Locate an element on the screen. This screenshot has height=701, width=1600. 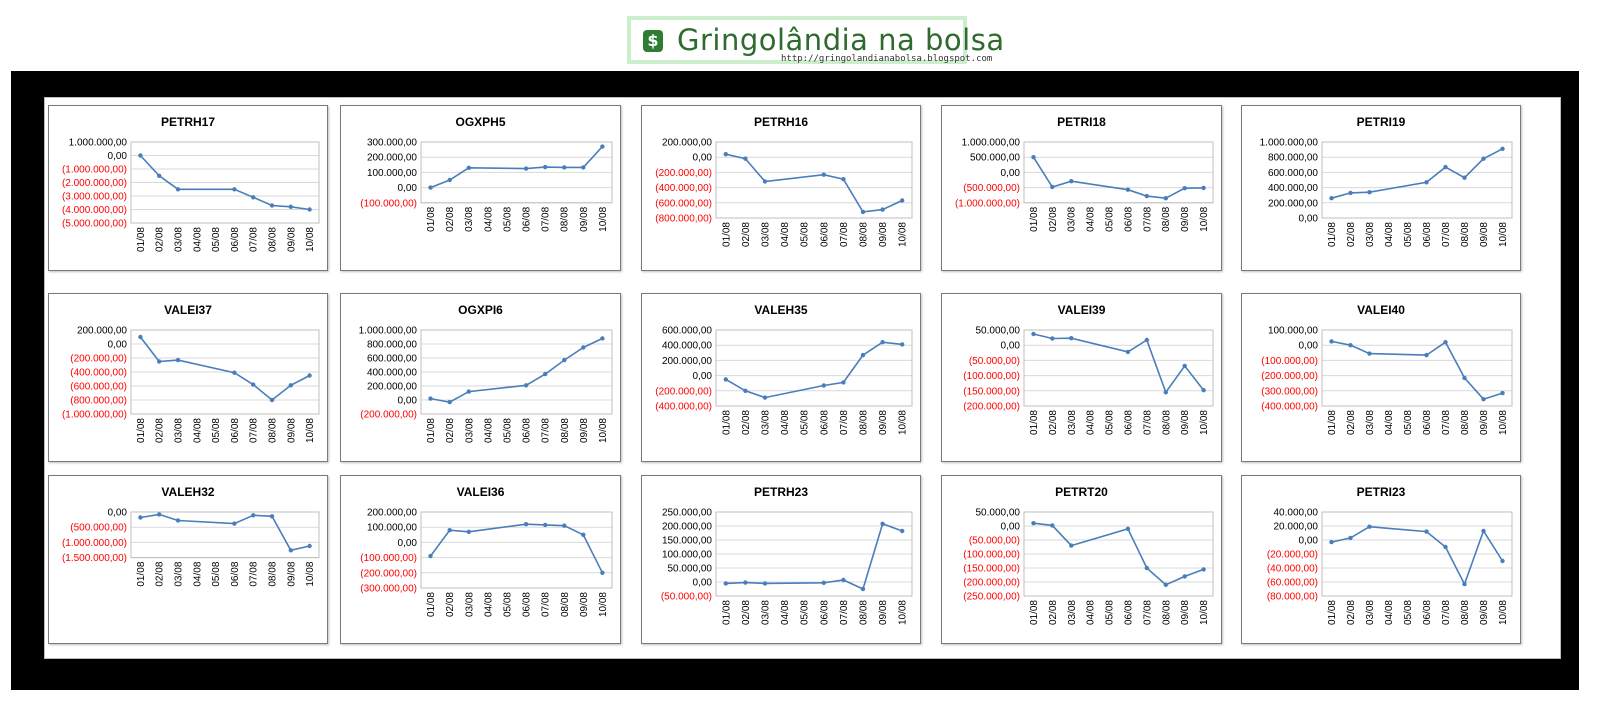
chart-title: PETRI18 is located at coordinates (1081, 122).